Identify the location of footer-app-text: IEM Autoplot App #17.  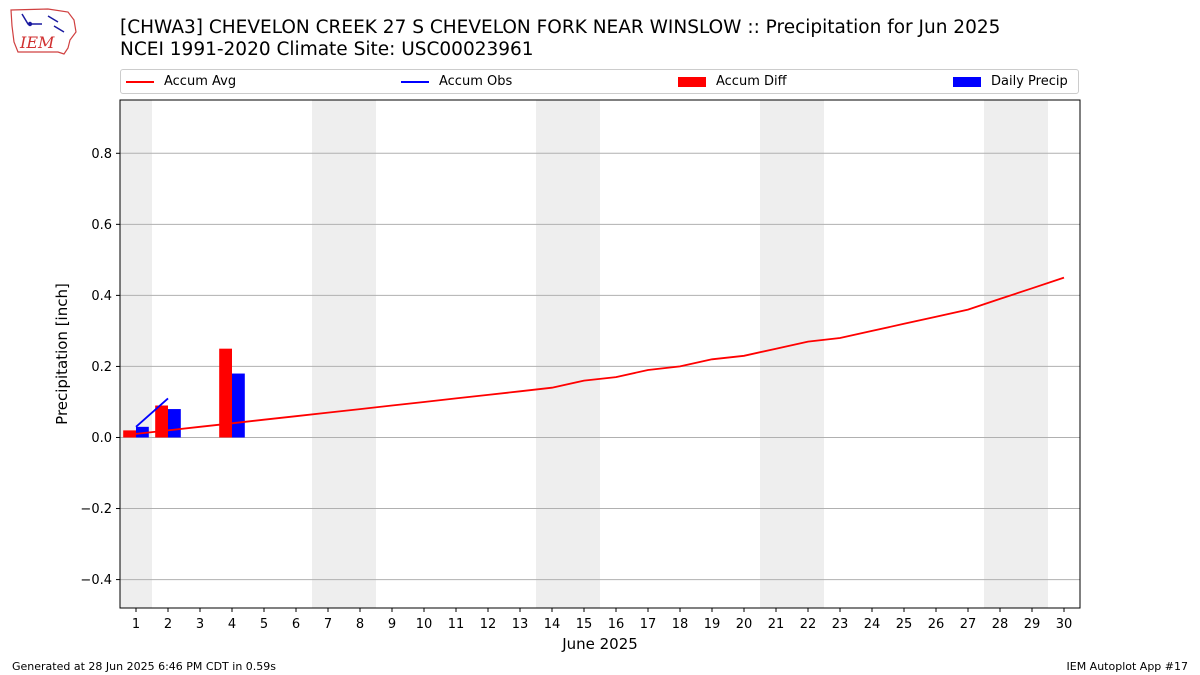
(1127, 666).